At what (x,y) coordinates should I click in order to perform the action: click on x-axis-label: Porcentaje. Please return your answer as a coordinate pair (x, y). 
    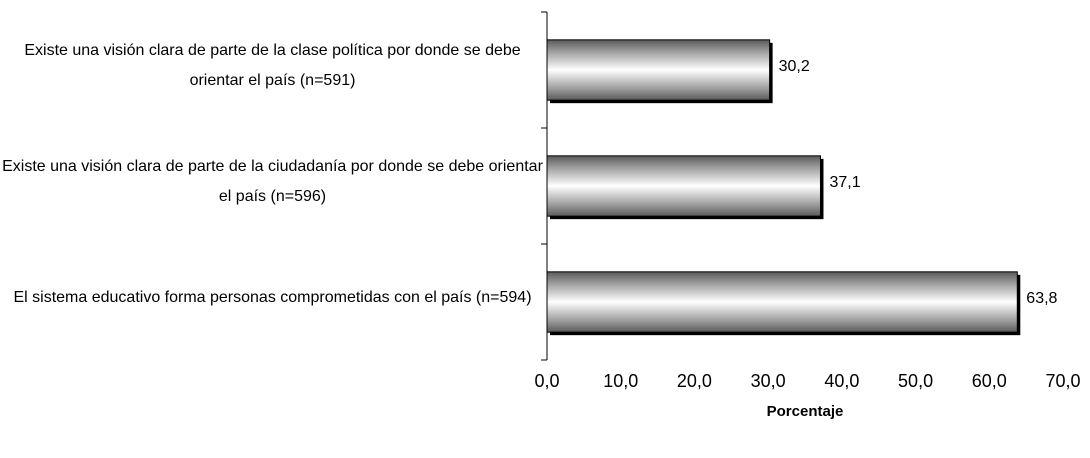
    Looking at the image, I should click on (805, 411).